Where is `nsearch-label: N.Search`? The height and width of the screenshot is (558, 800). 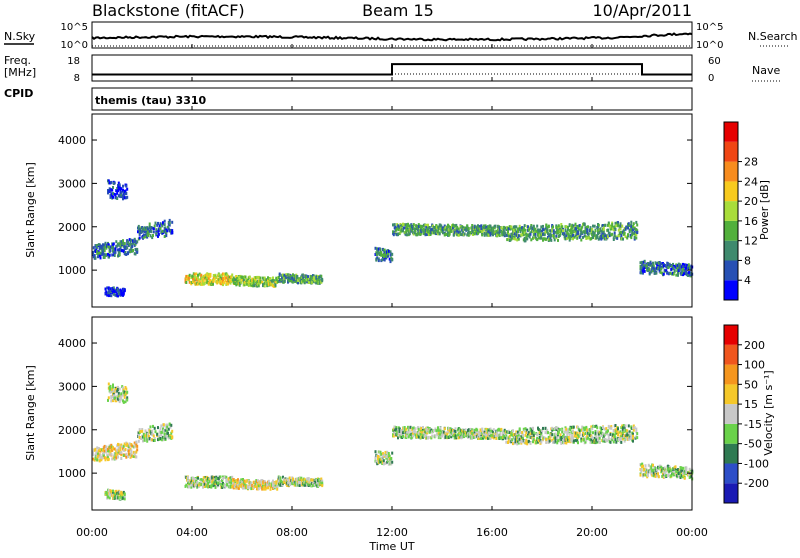 nsearch-label: N.Search is located at coordinates (773, 36).